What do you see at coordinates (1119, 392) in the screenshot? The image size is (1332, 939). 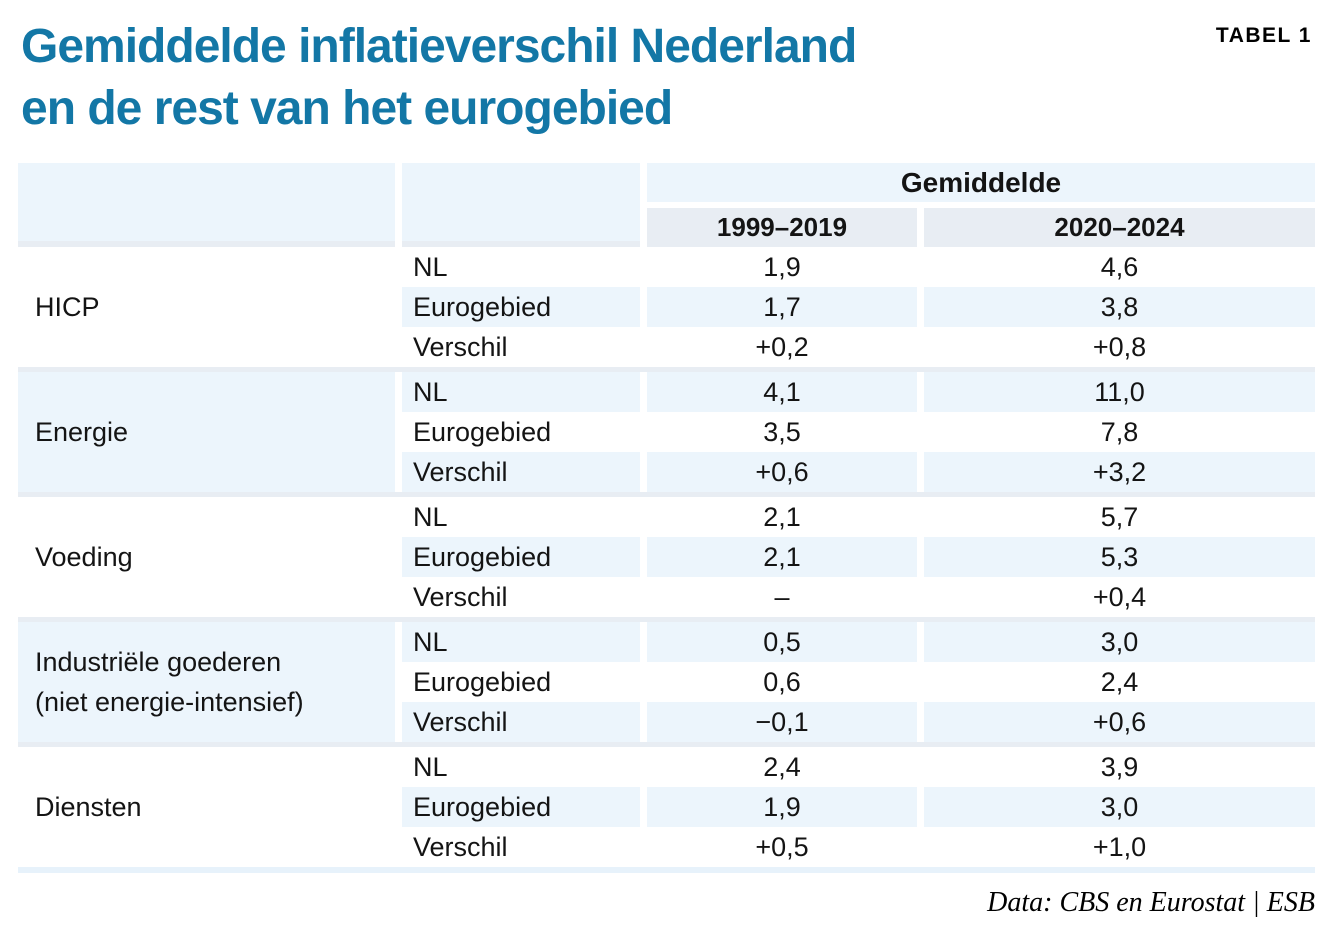 I see `value-cell: 11,0` at bounding box center [1119, 392].